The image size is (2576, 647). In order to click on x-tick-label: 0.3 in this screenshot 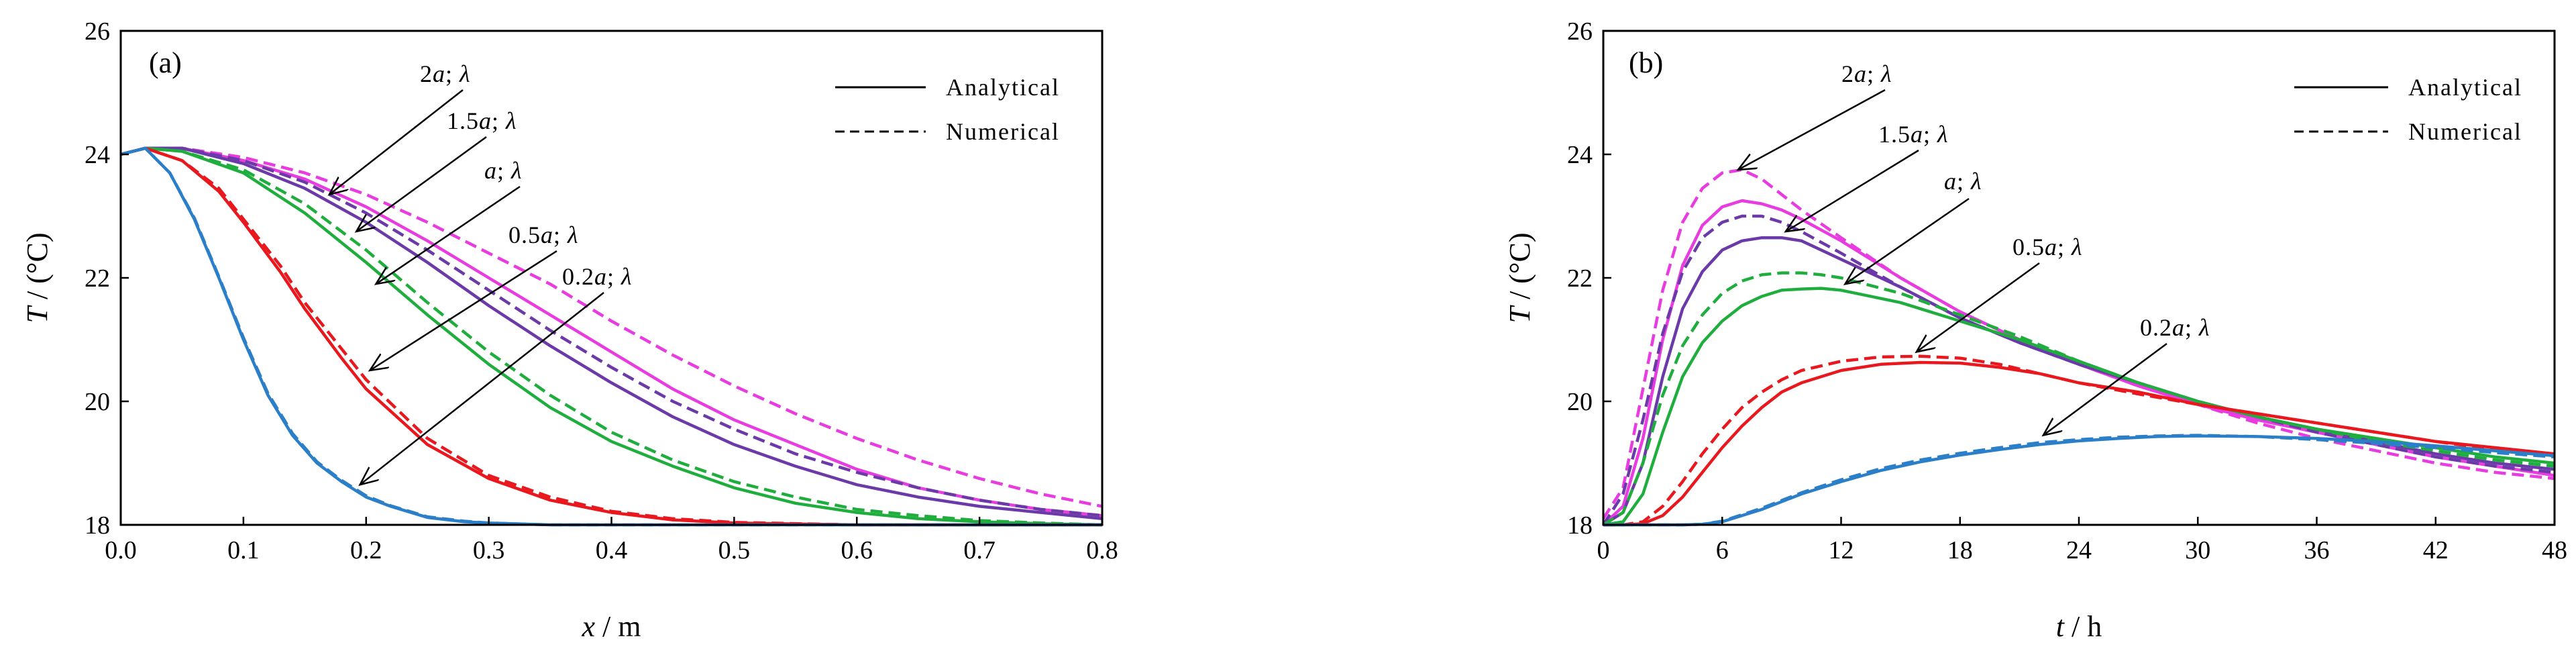, I will do `click(489, 550)`.